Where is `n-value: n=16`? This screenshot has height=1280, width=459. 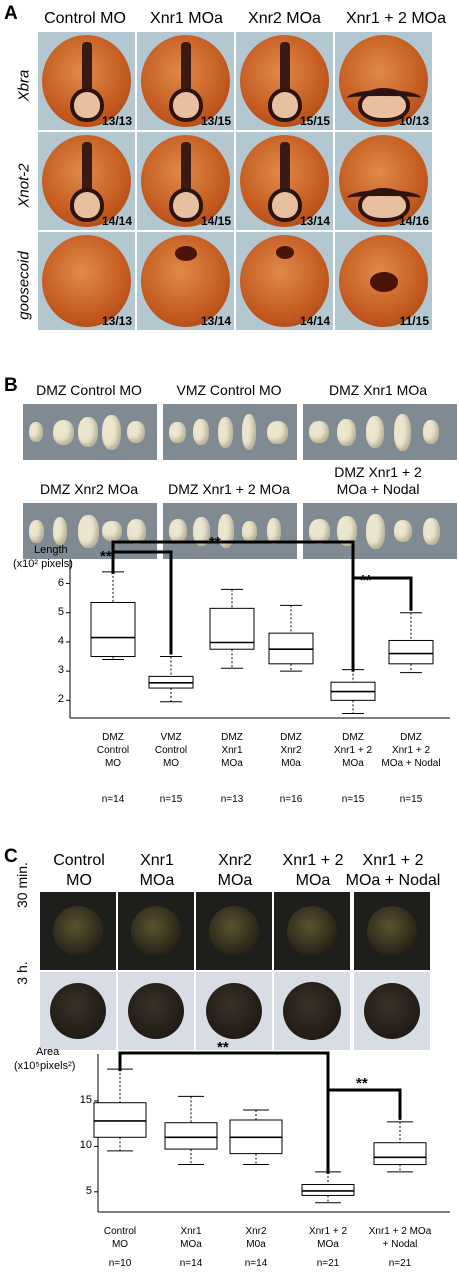
n-value: n=16 is located at coordinates (291, 799).